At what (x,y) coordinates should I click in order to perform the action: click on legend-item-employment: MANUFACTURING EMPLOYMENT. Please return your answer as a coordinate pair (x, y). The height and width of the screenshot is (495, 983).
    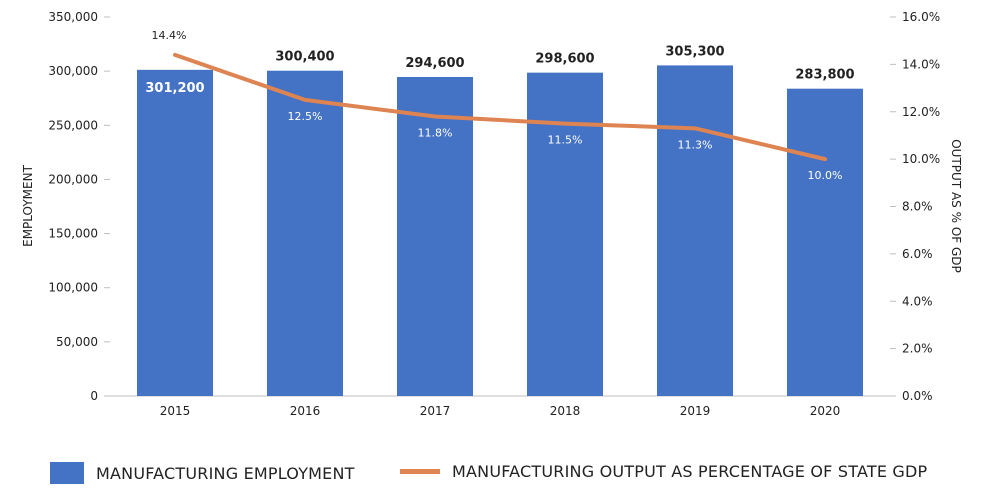
    Looking at the image, I should click on (202, 473).